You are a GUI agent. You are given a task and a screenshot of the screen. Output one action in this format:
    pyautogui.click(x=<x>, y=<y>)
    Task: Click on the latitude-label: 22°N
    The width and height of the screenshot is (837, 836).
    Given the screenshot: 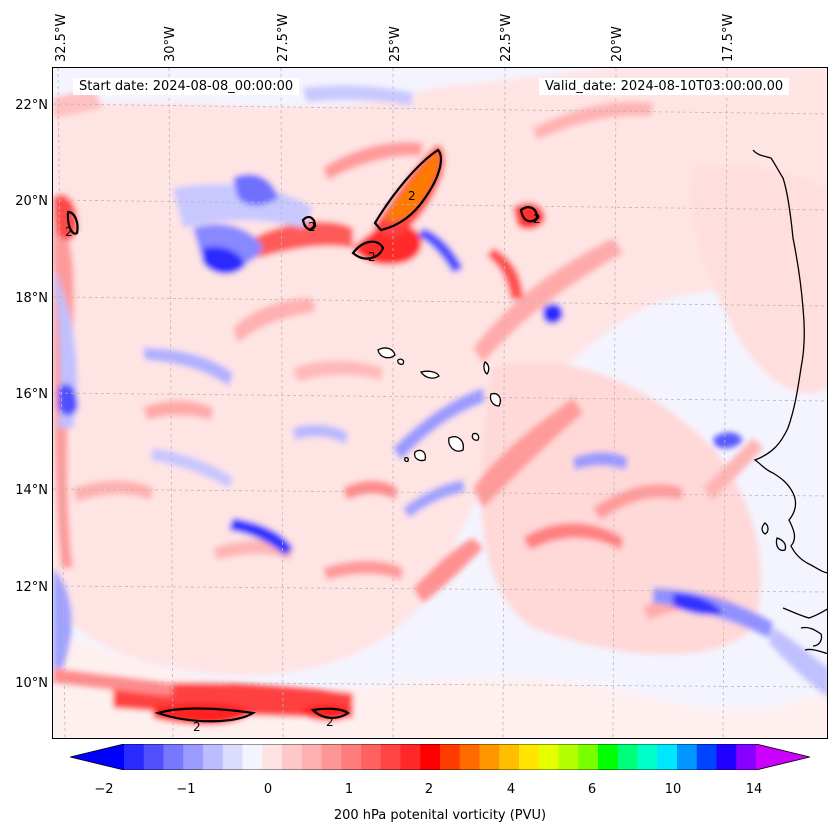 What is the action you would take?
    pyautogui.click(x=31, y=105)
    